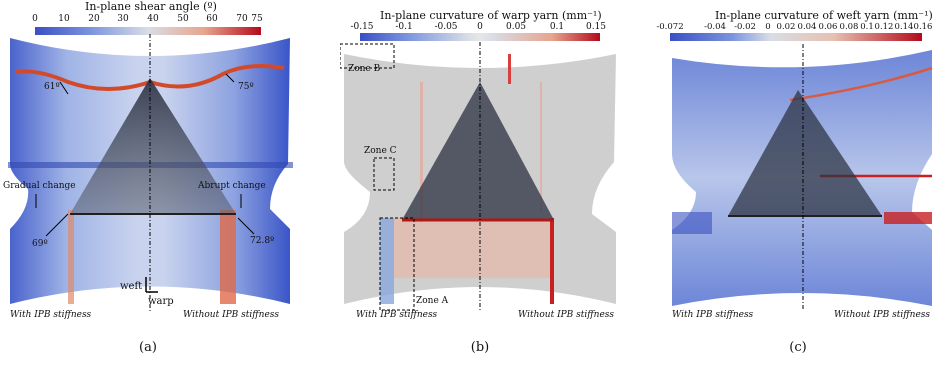  What do you see at coordinates (849, 27) in the screenshot?
I see `tick: 0.08` at bounding box center [849, 27].